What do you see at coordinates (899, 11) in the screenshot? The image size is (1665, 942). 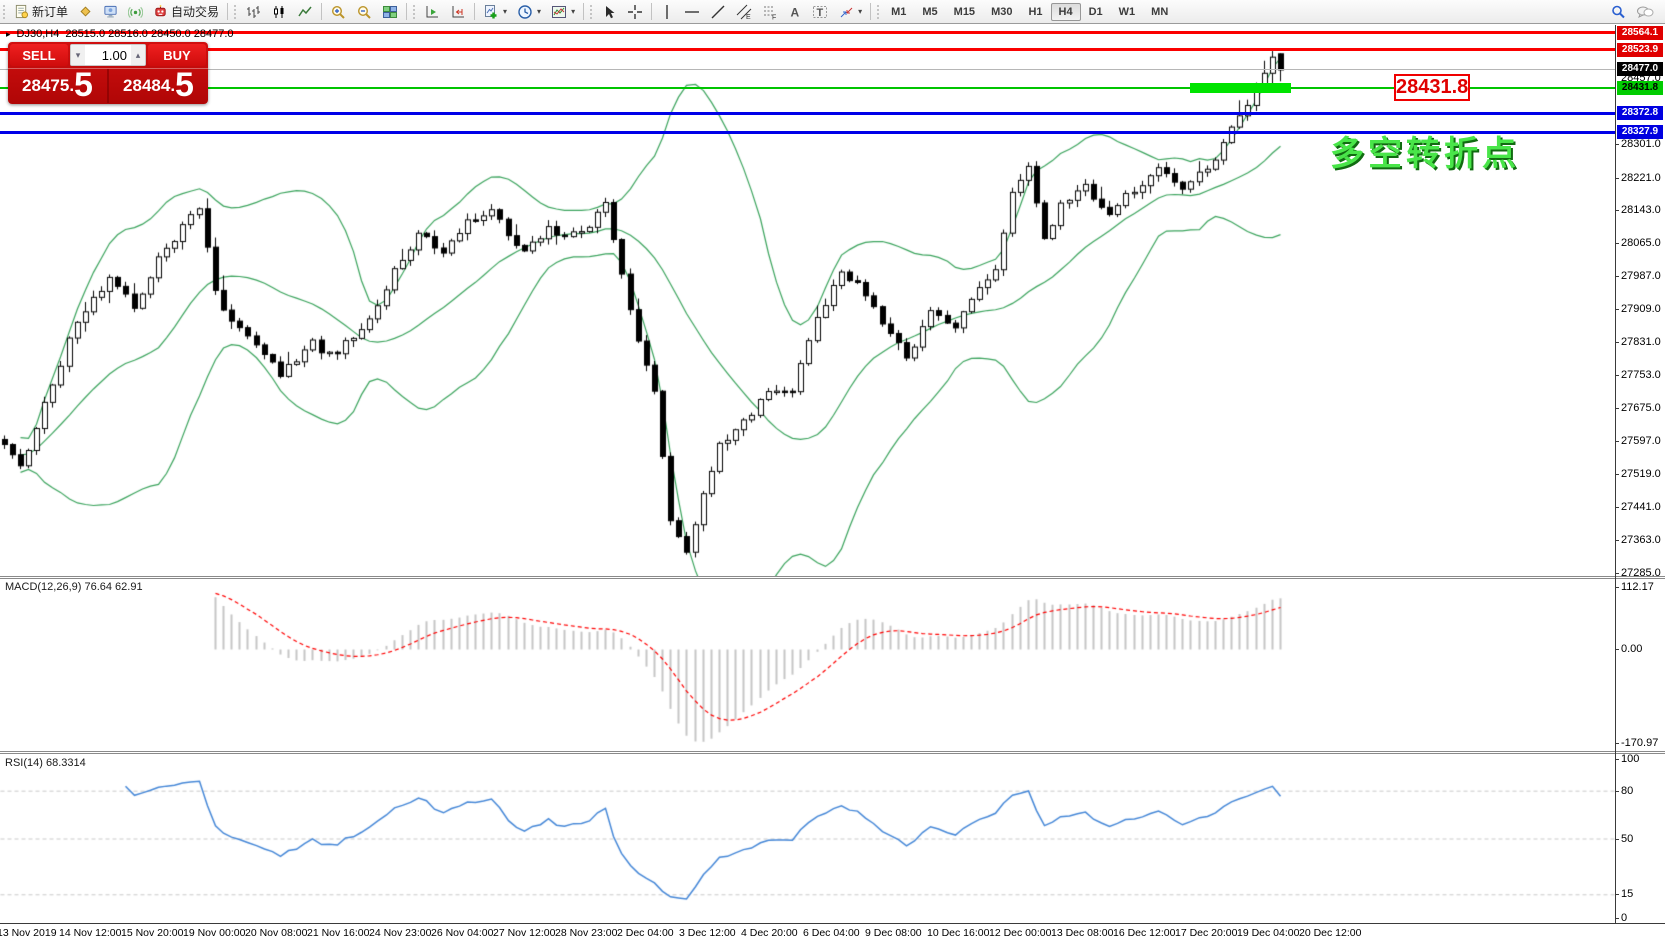 I see `timeframe-m1: M1` at bounding box center [899, 11].